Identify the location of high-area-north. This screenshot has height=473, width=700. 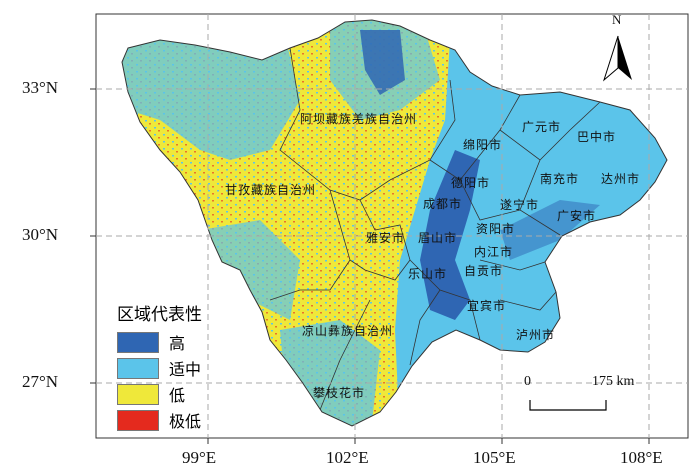
(382, 62).